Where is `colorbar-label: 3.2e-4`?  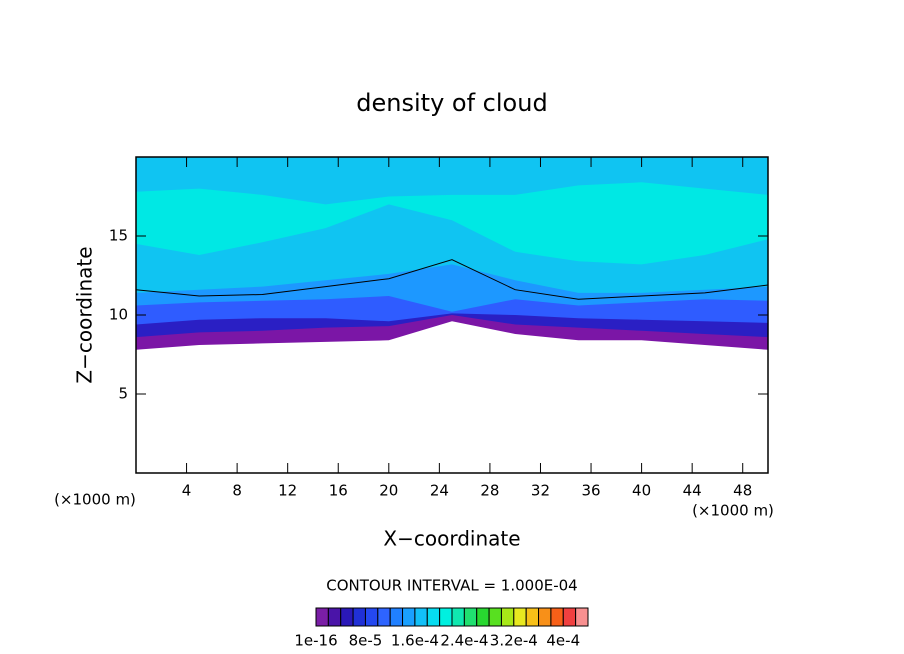 colorbar-label: 3.2e-4 is located at coordinates (514, 641).